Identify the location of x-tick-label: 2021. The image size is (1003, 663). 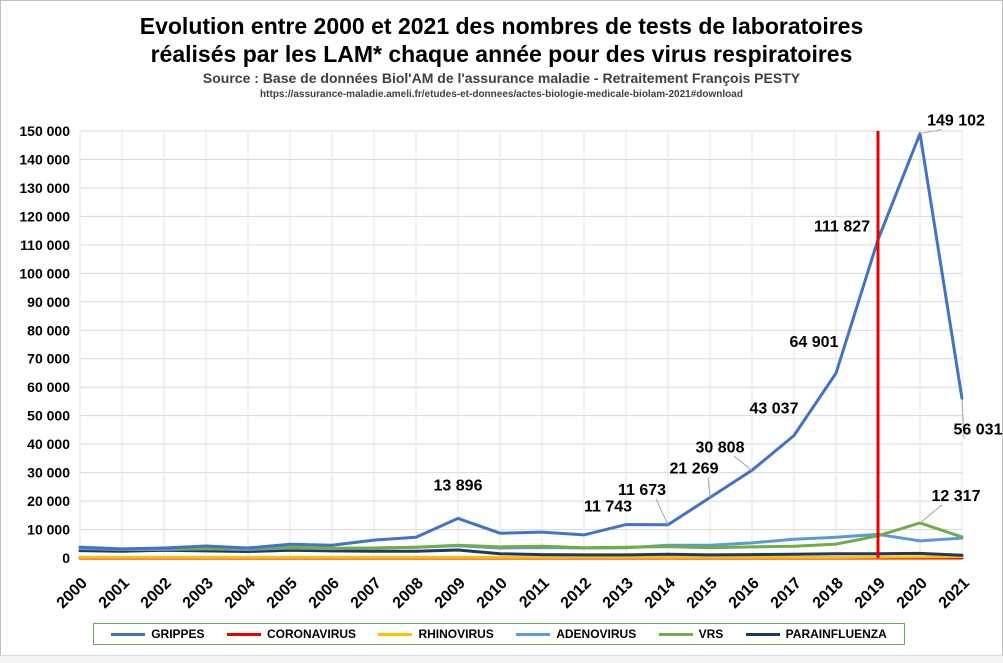
(954, 593).